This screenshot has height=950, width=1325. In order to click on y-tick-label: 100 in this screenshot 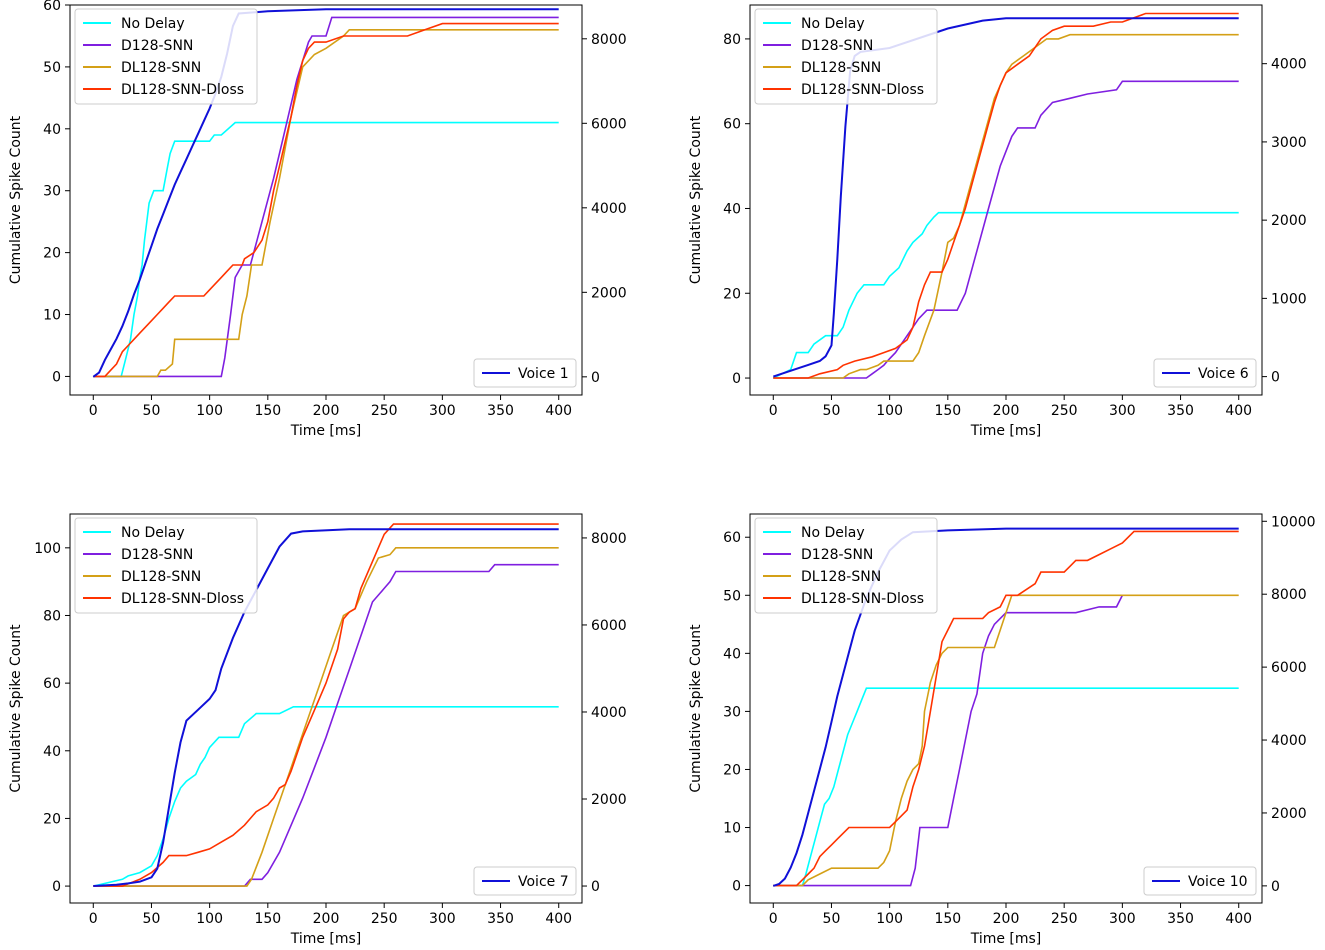, I will do `click(47, 549)`.